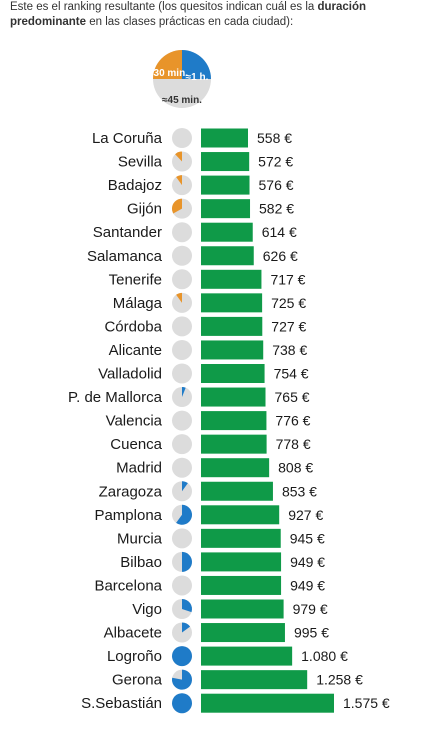 The image size is (425, 733). What do you see at coordinates (133, 326) in the screenshot?
I see `city-label: Córdoba` at bounding box center [133, 326].